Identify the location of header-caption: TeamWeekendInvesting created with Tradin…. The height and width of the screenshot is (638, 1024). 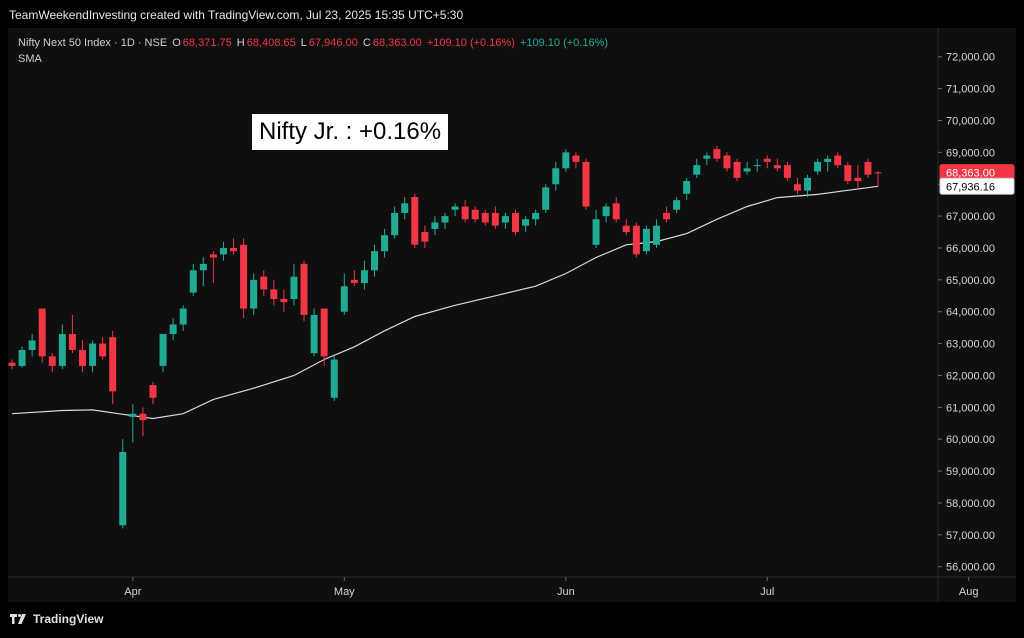
(236, 15).